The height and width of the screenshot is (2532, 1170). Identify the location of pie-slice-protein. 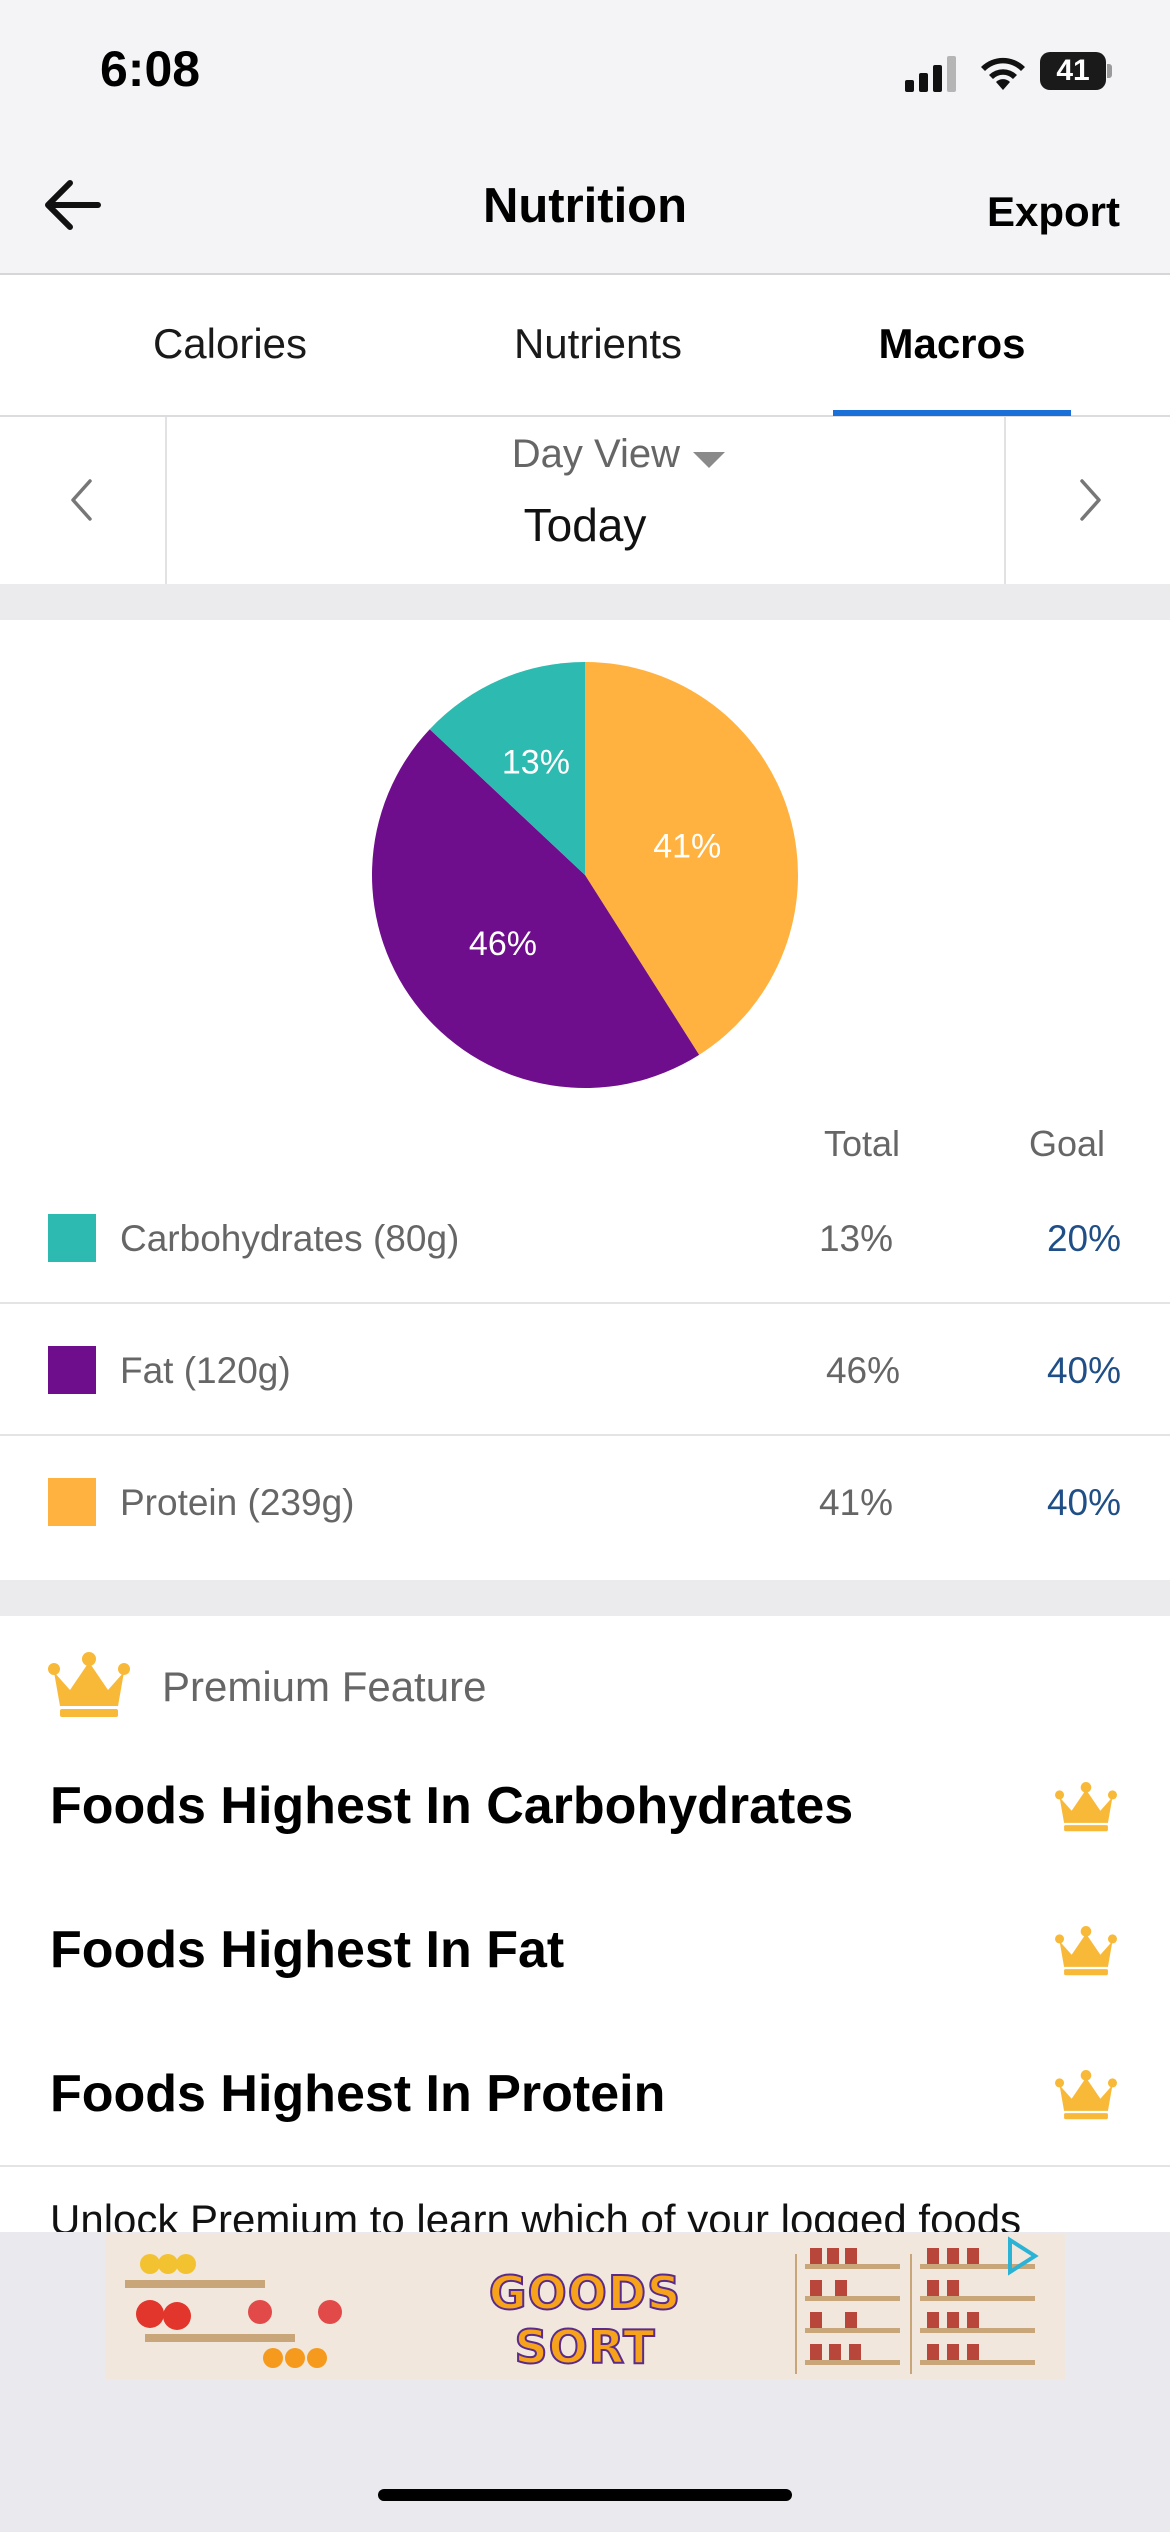
(691, 858).